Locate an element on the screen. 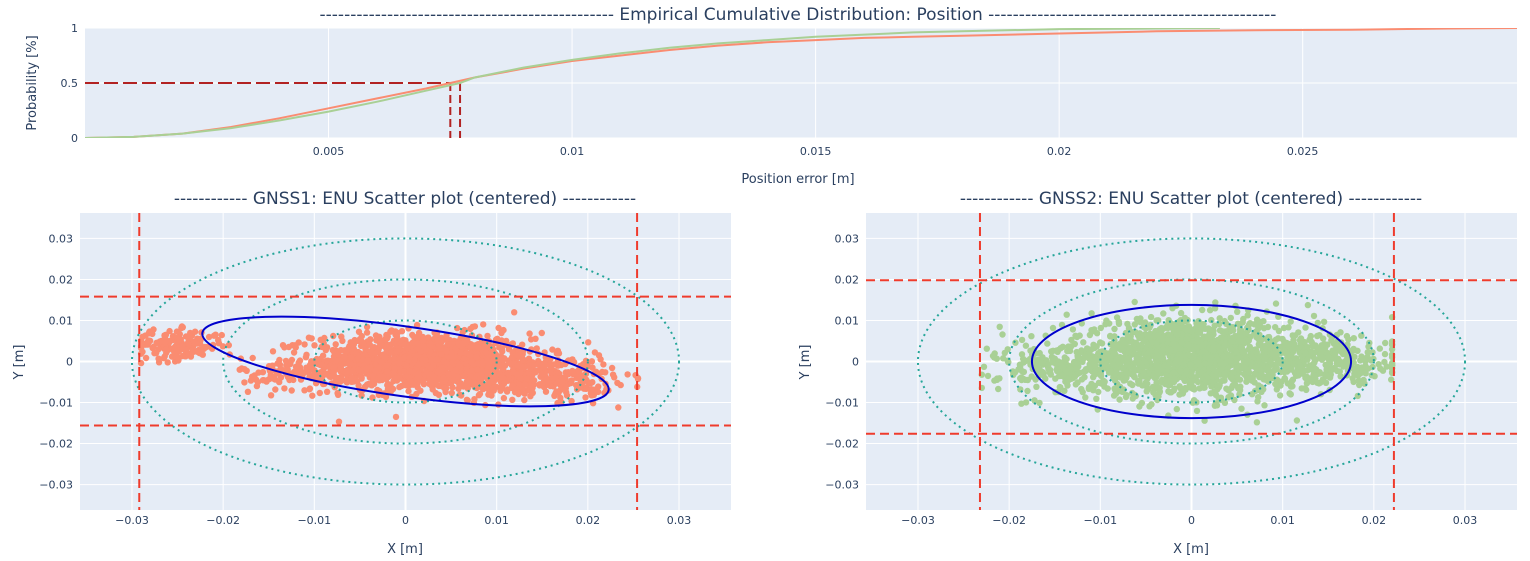 This screenshot has height=561, width=1530. x-tick-label: 0 is located at coordinates (1191, 520).